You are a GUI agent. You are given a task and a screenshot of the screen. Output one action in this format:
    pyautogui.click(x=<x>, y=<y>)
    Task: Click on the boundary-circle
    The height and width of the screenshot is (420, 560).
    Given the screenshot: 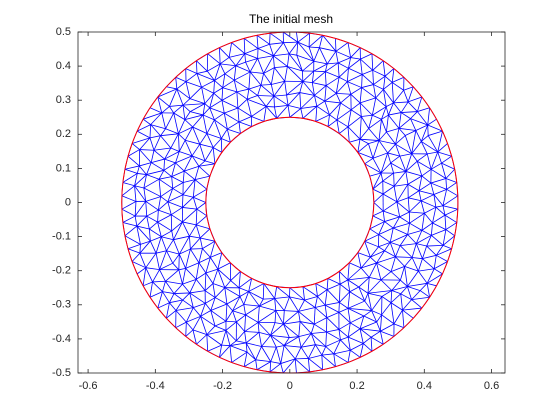 What is the action you would take?
    pyautogui.click(x=290, y=202)
    